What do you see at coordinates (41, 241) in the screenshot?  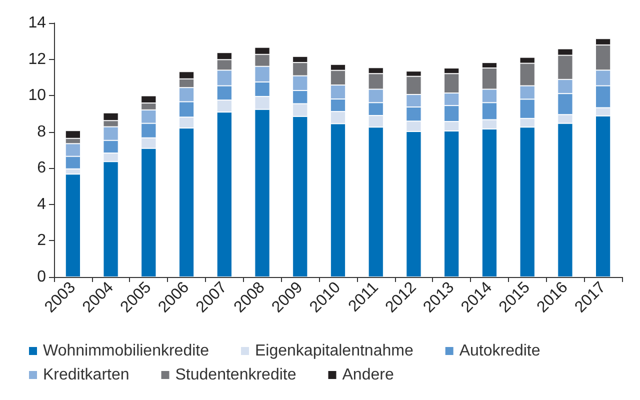 I see `y-tick-label: 2` at bounding box center [41, 241].